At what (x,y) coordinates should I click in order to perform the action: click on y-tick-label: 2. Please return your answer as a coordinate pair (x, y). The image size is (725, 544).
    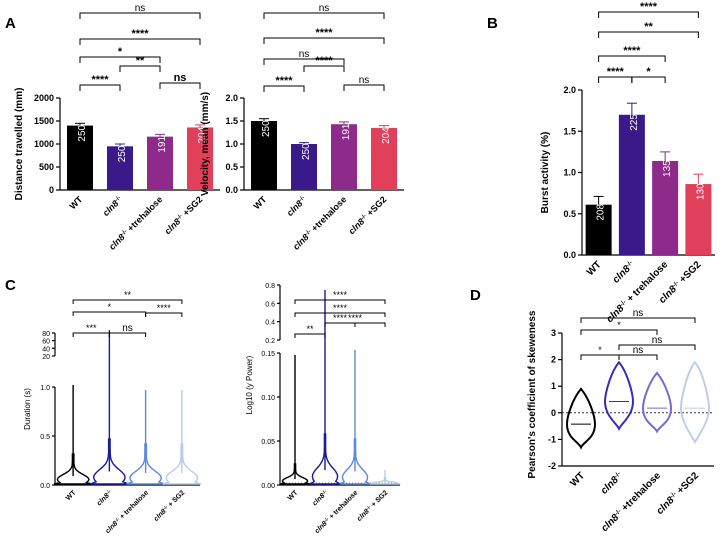
    Looking at the image, I should click on (553, 360).